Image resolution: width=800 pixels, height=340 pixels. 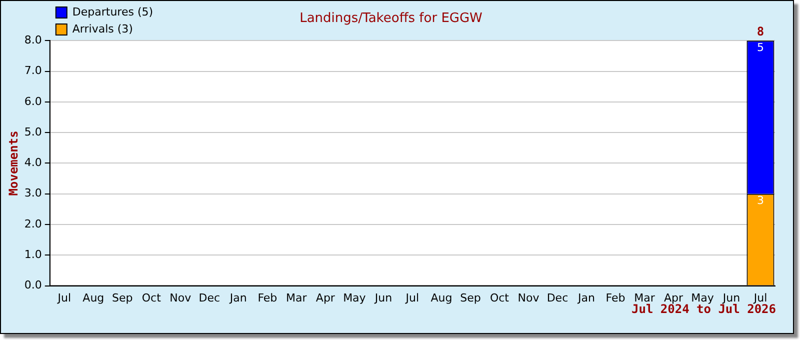 What do you see at coordinates (33, 285) in the screenshot?
I see `y-tick-label: 0.0` at bounding box center [33, 285].